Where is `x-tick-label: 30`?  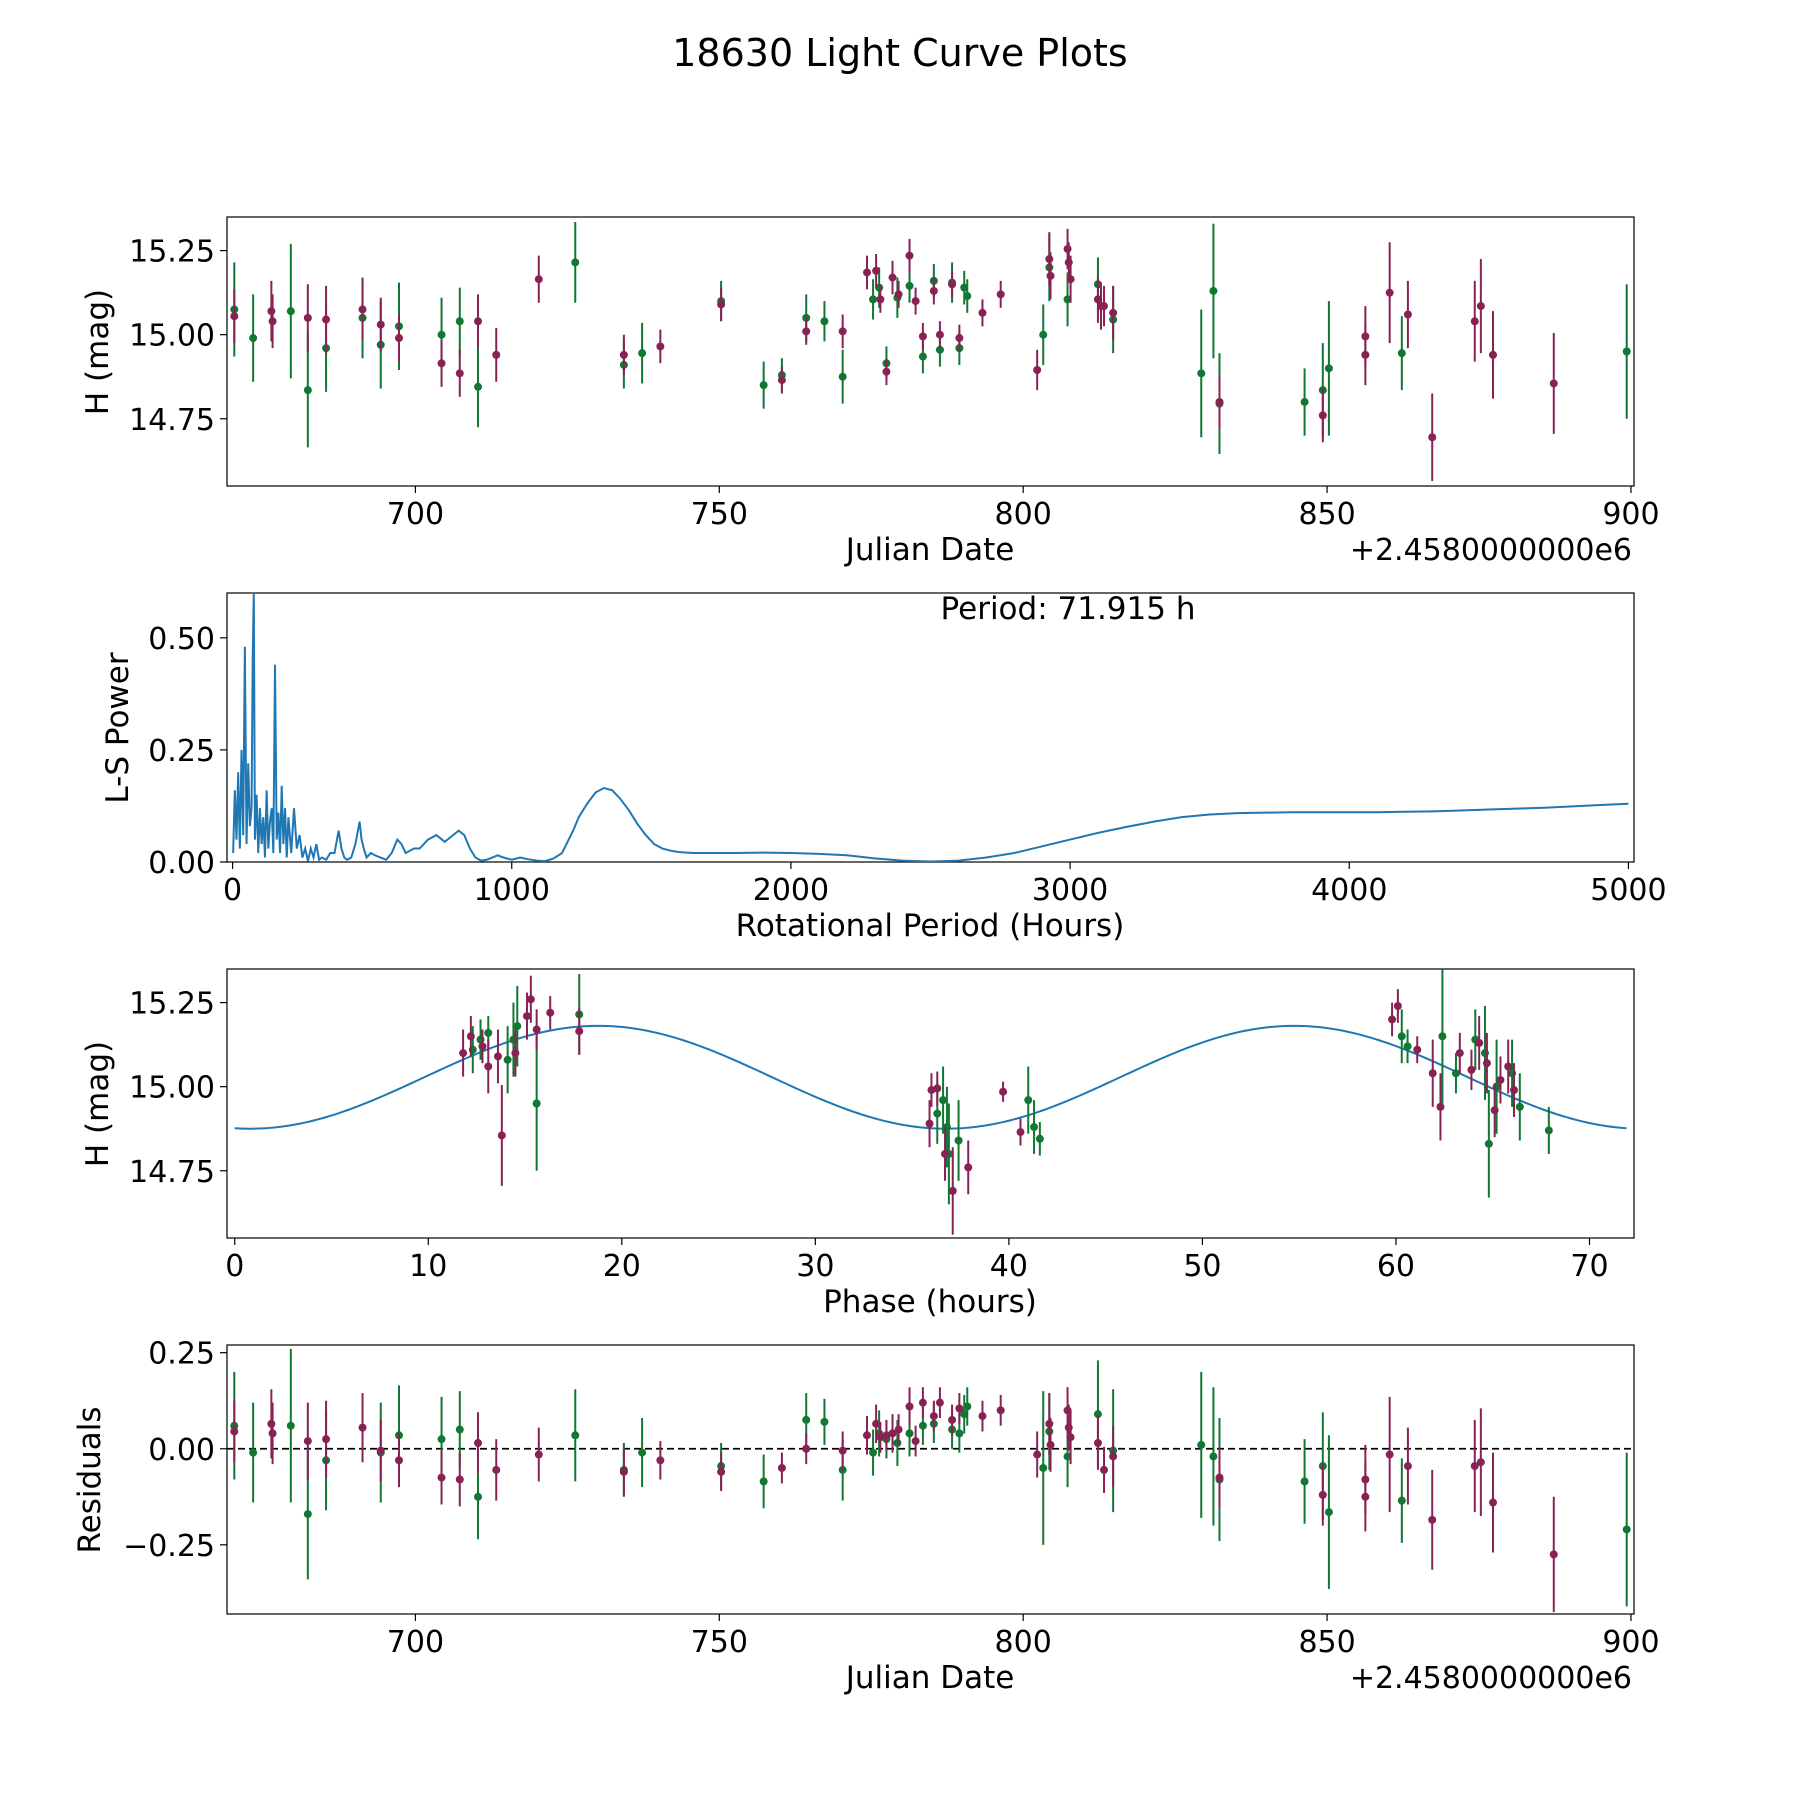 x-tick-label: 30 is located at coordinates (815, 1266).